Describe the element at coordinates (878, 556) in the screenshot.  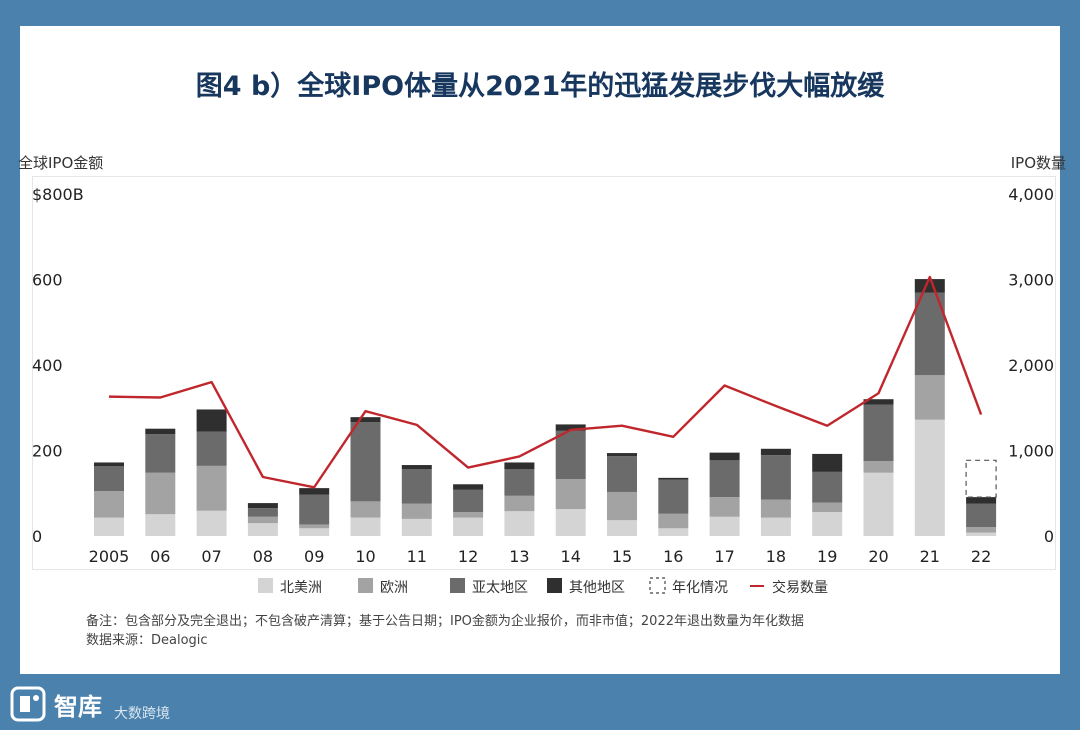
I see `x-tick-label: 20` at that location.